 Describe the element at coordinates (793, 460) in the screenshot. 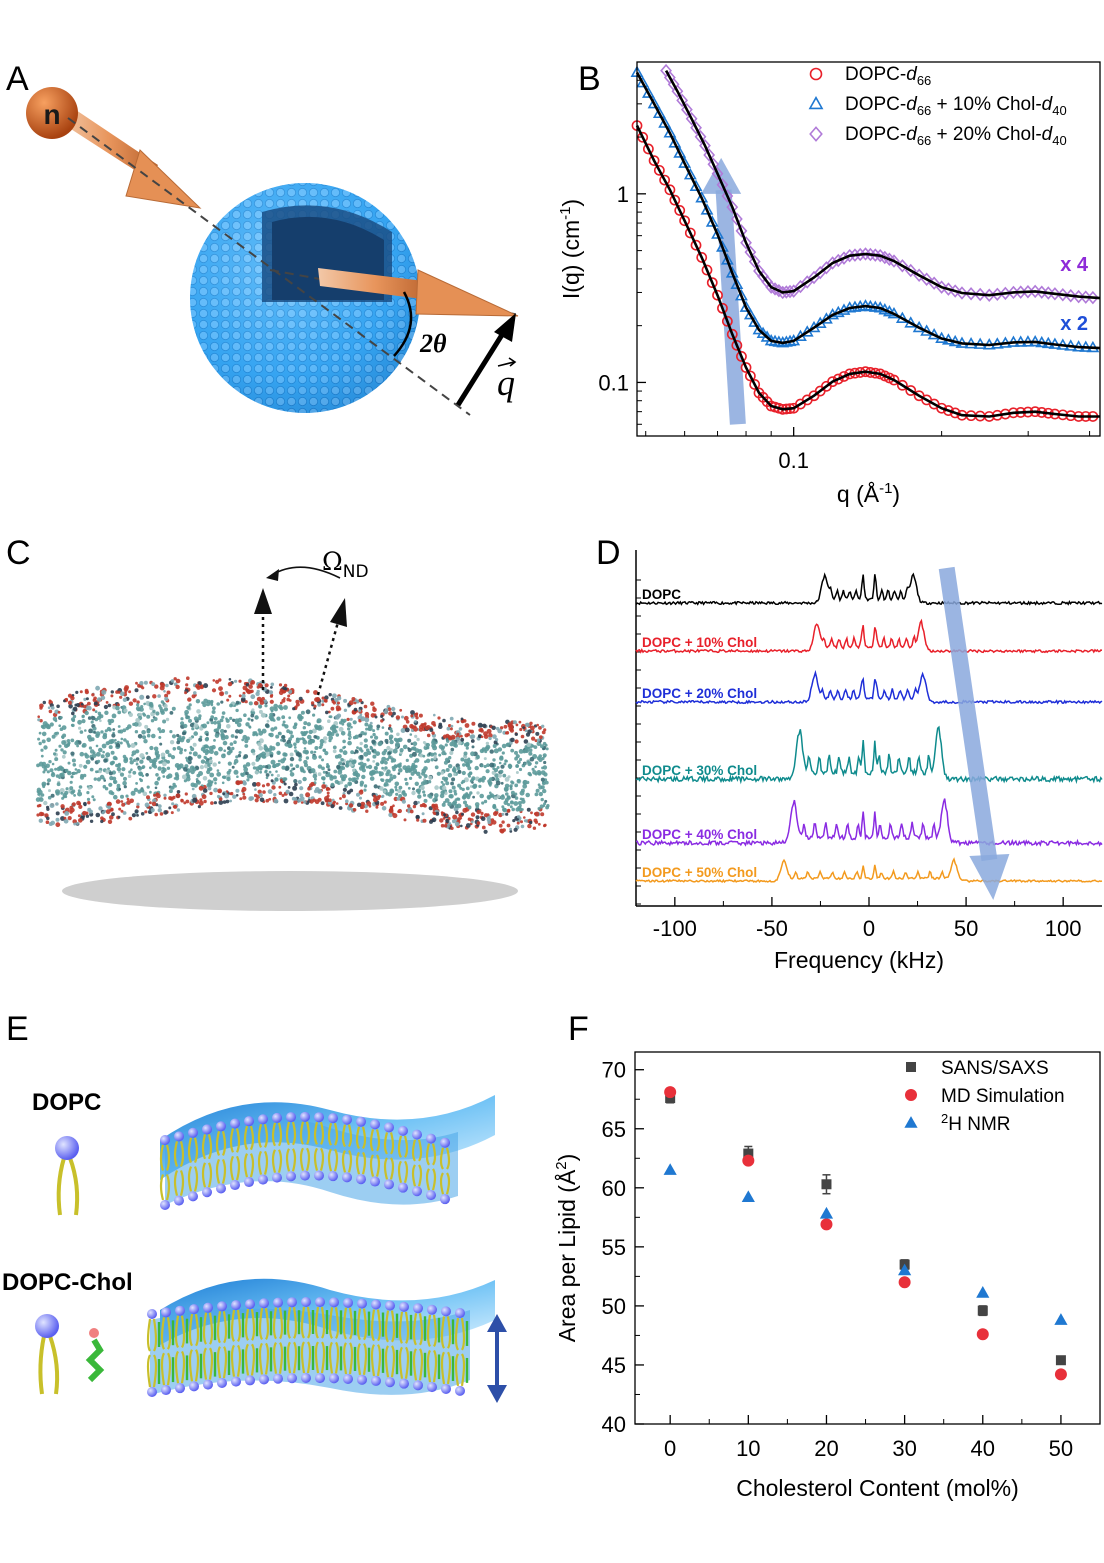

I see `x-tick-label: 0.1` at that location.